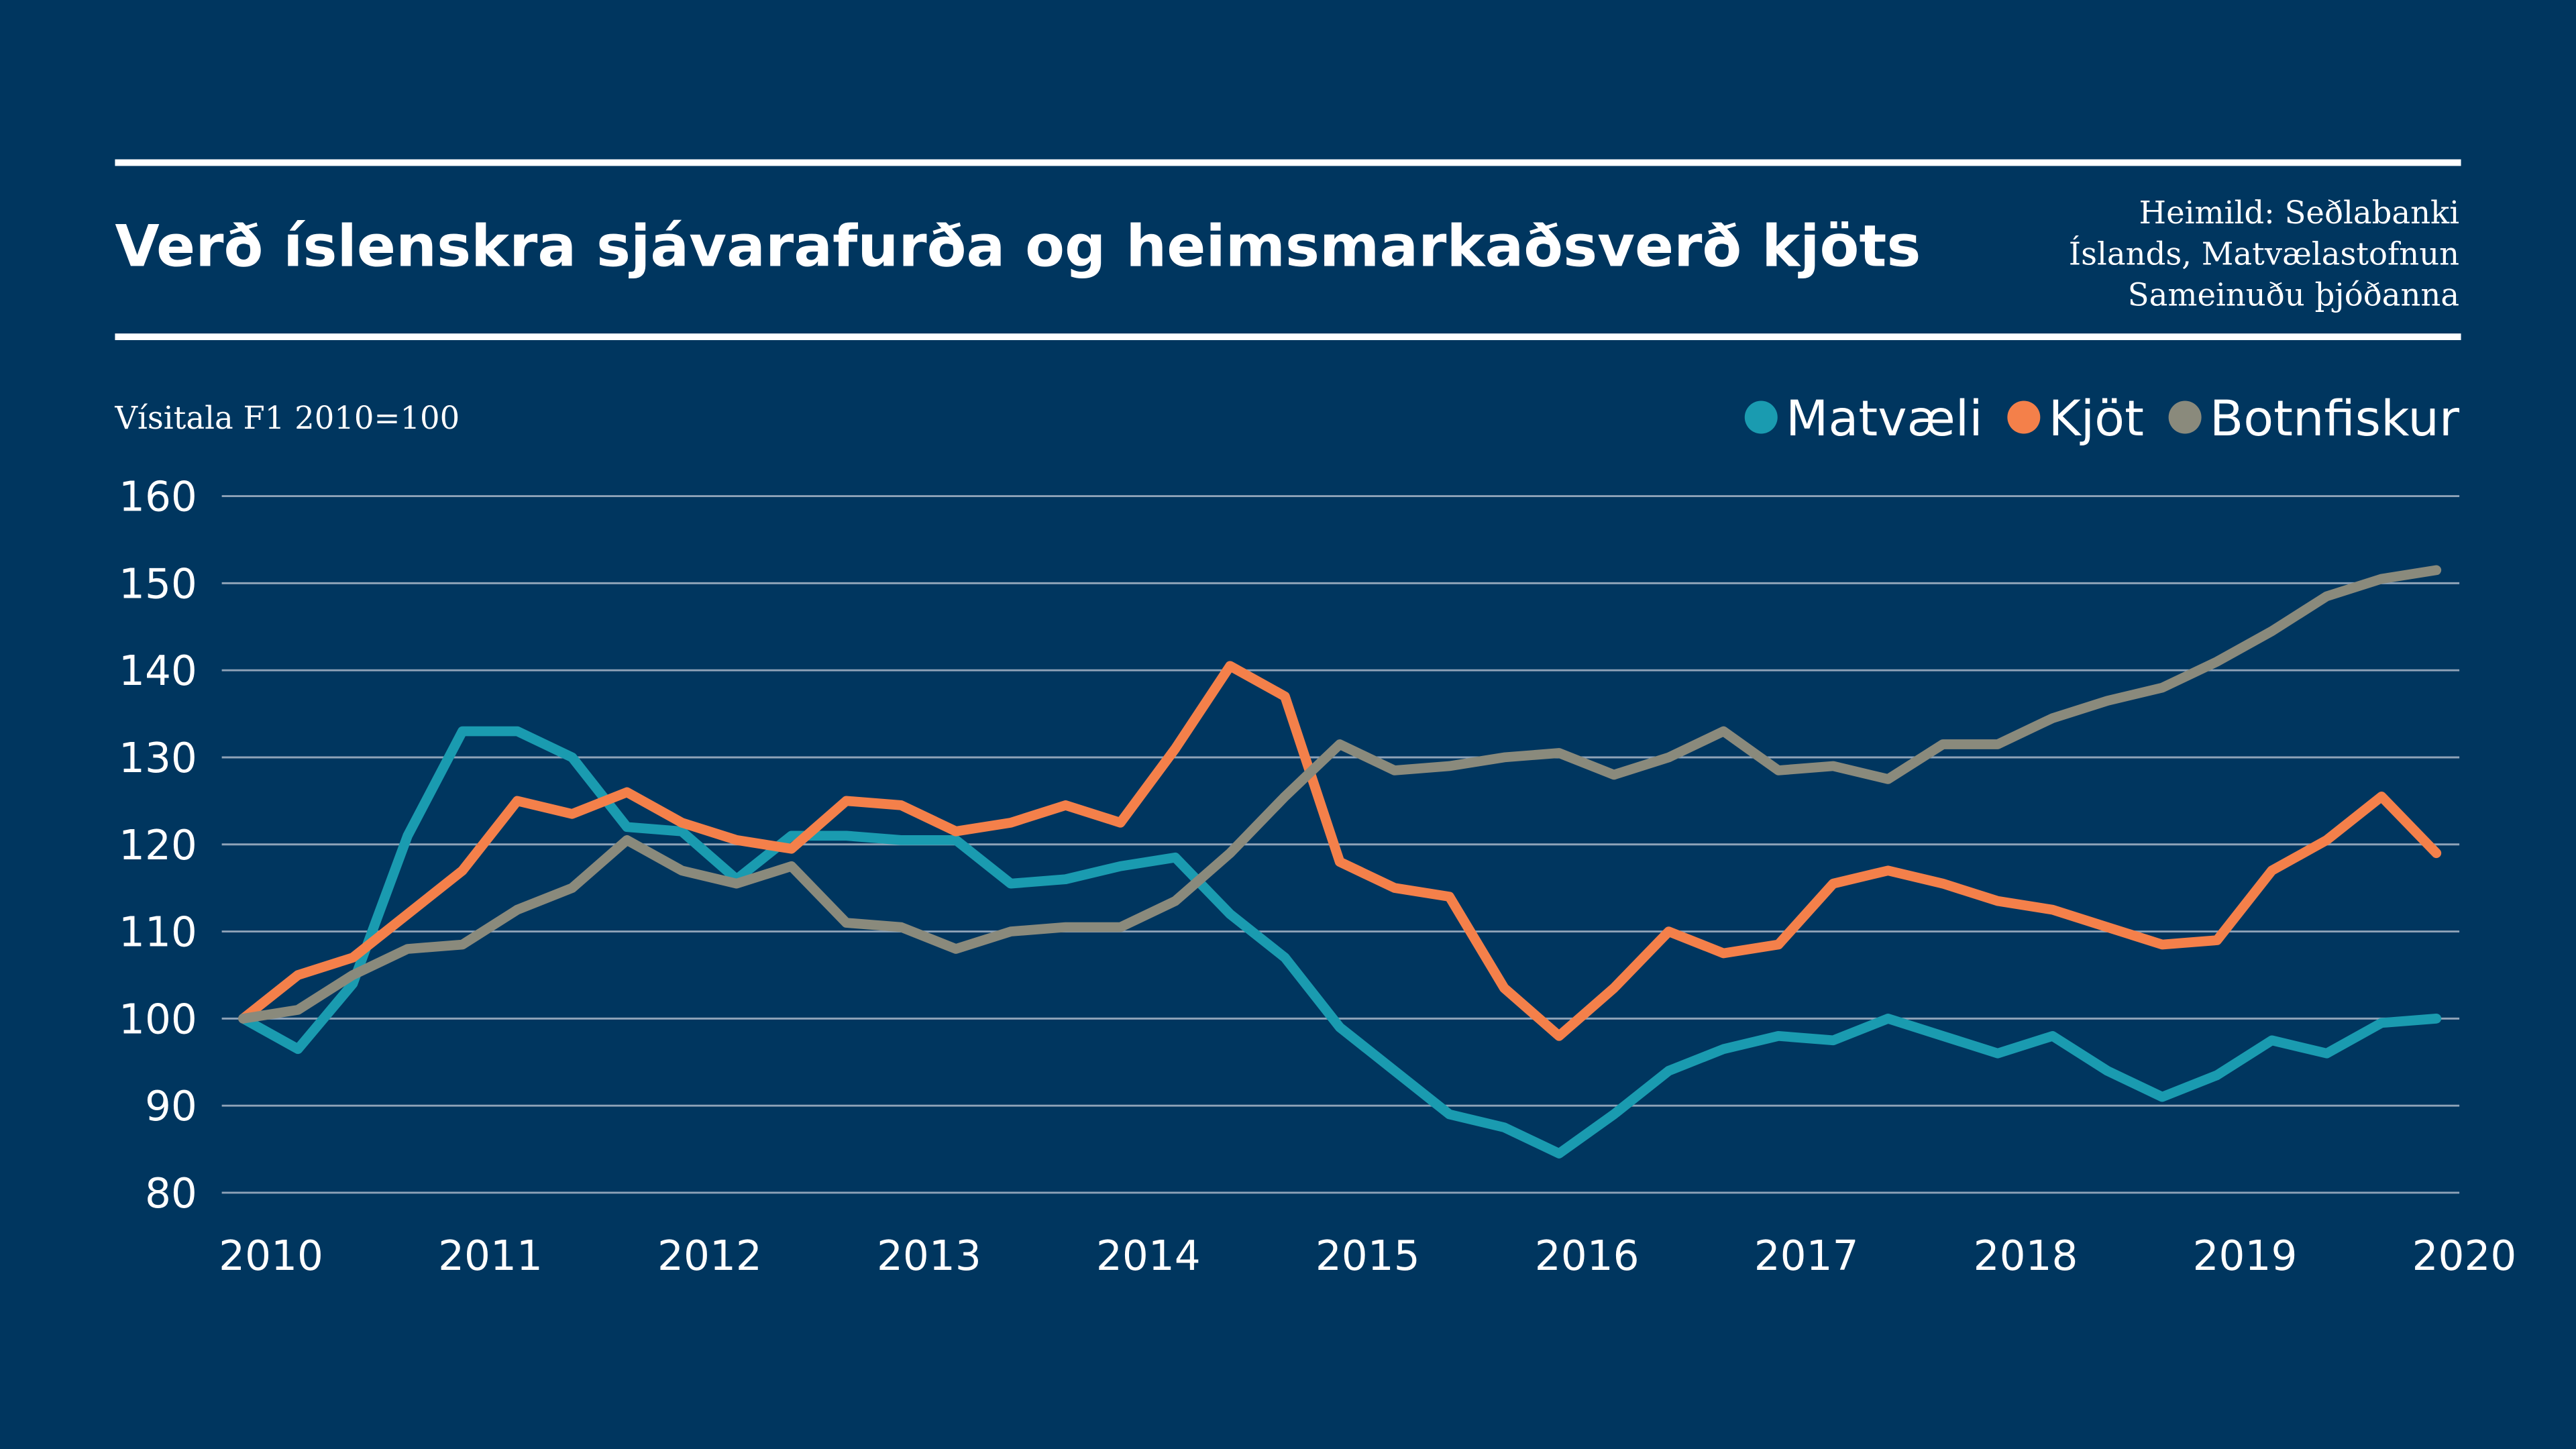  Describe the element at coordinates (158, 1019) in the screenshot. I see `y-tick-label: 100` at that location.